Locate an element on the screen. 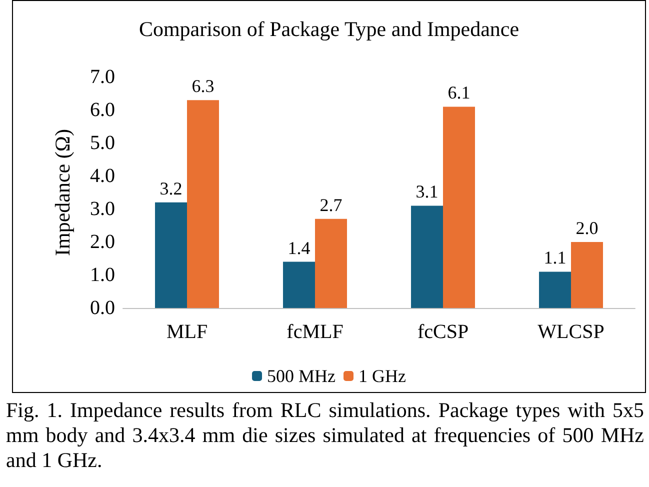  y-tick-label: 7.0 is located at coordinates (102, 77).